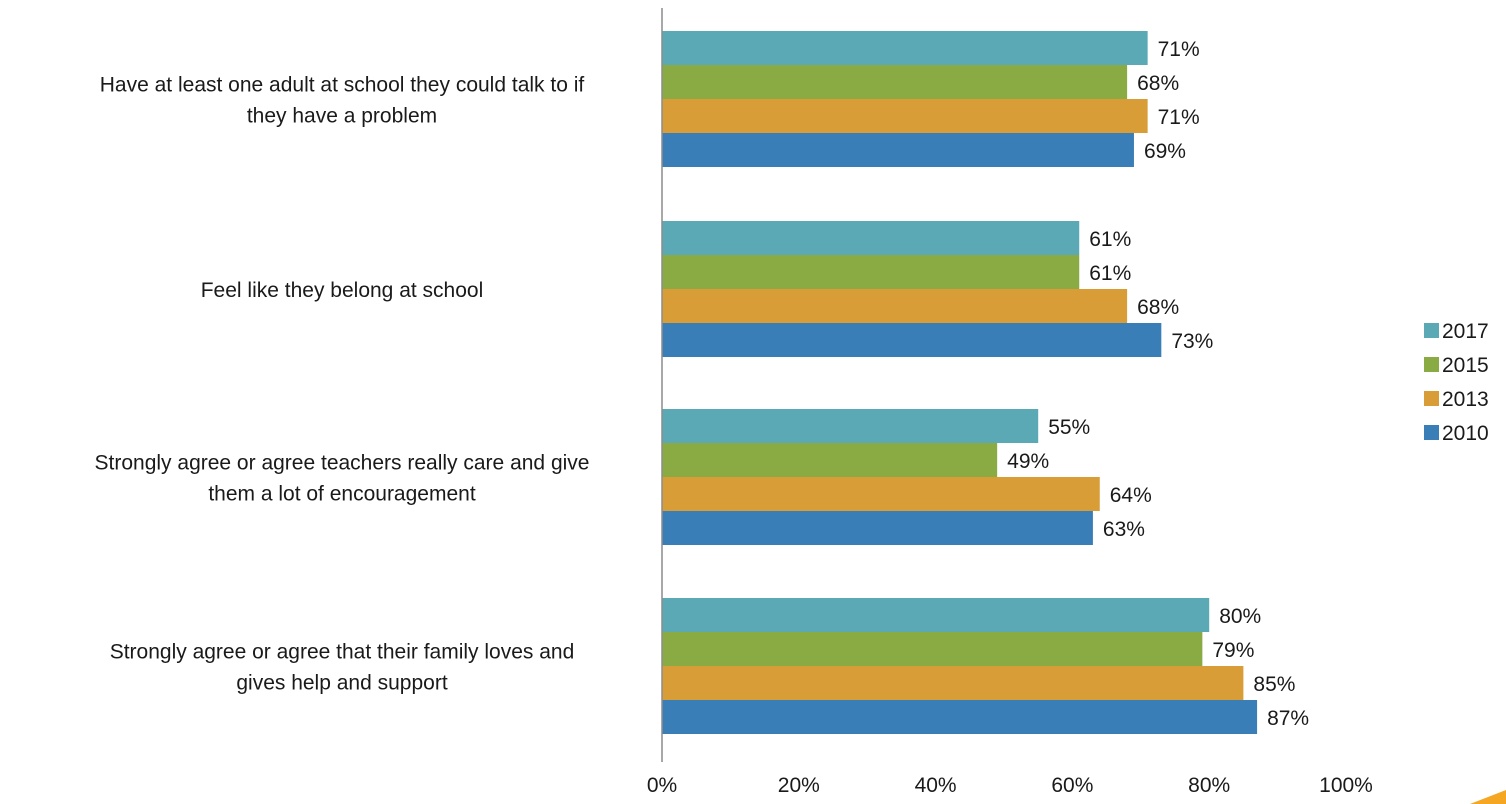 The width and height of the screenshot is (1506, 804). Describe the element at coordinates (1465, 365) in the screenshot. I see `legend-label: 2015` at that location.